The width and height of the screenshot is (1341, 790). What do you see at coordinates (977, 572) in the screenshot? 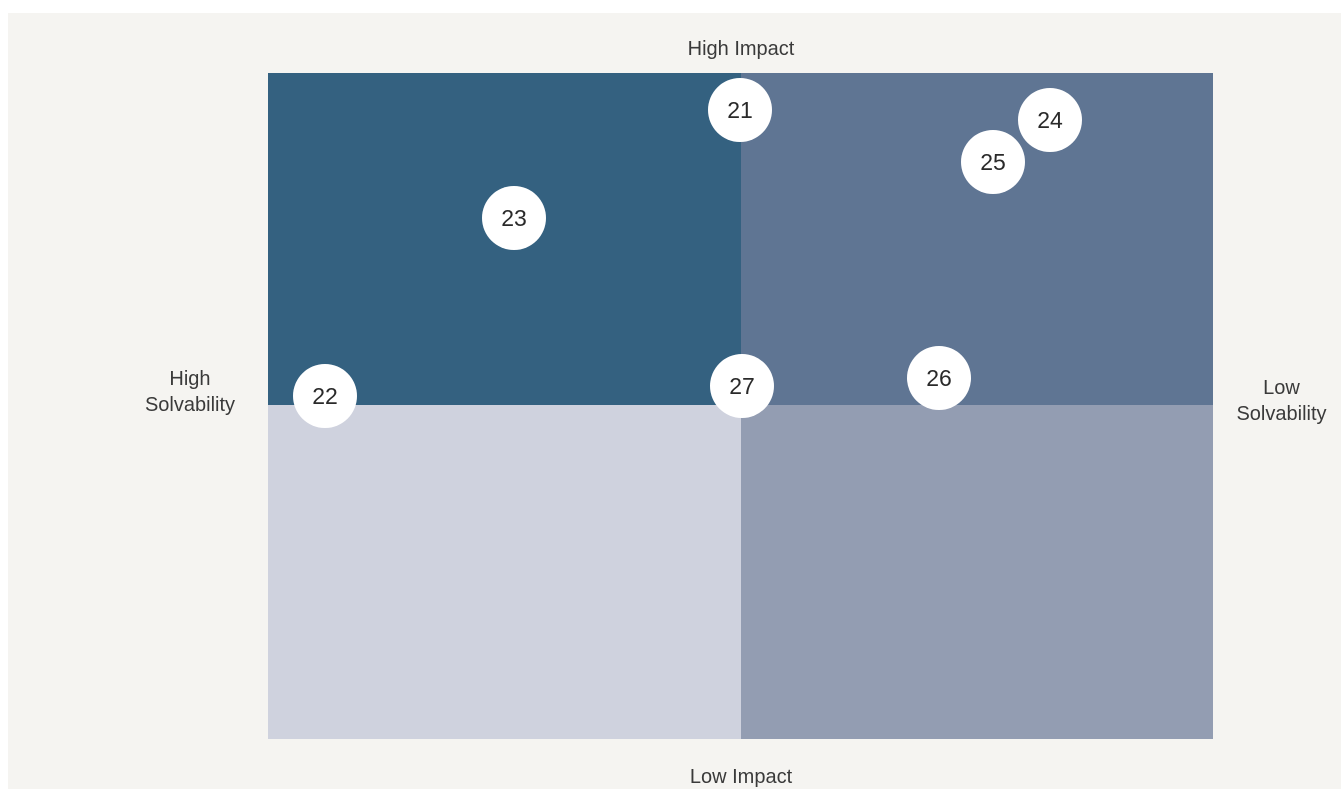
I see `quadrant-low-impact-low-solvability` at bounding box center [977, 572].